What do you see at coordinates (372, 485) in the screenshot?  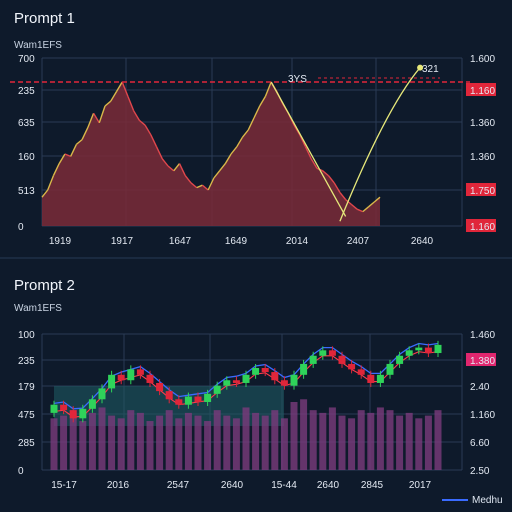 I see `chart2-x-tick: 2845` at bounding box center [372, 485].